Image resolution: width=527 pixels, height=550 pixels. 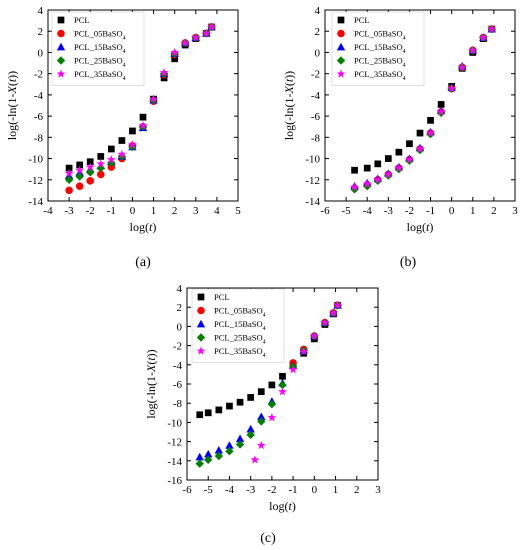 What do you see at coordinates (316, 138) in the screenshot?
I see `y-tick-label: -8` at bounding box center [316, 138].